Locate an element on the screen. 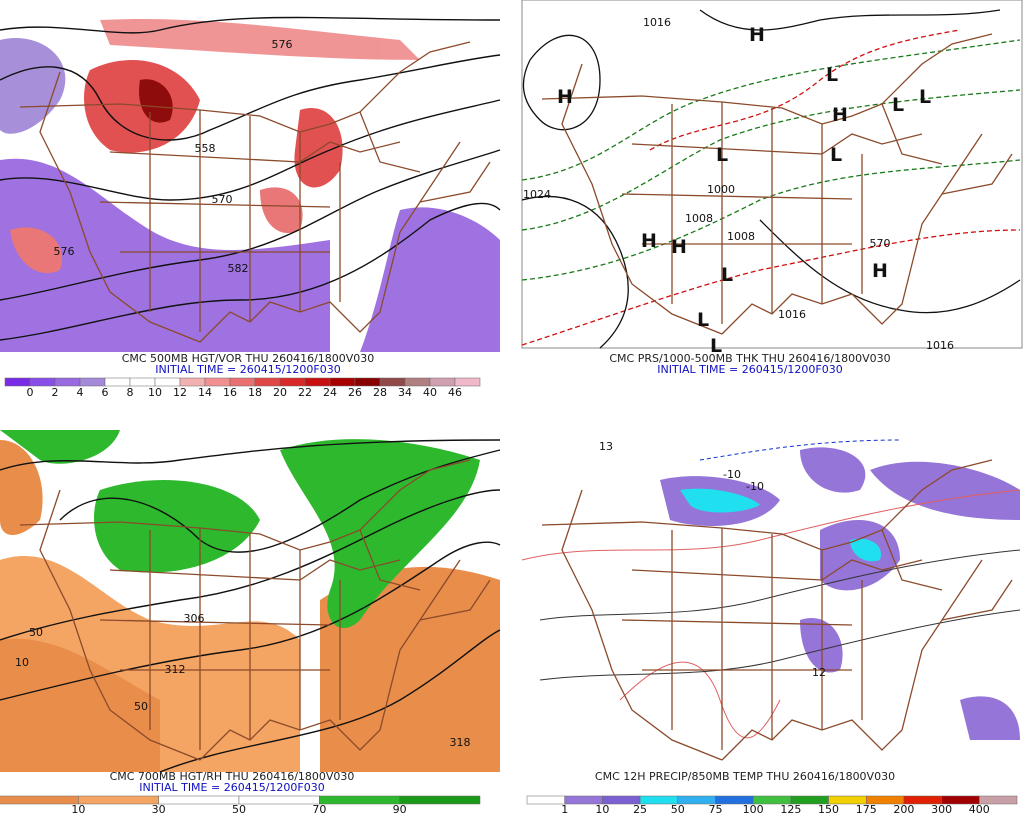  contour-label: 558 is located at coordinates (205, 148).